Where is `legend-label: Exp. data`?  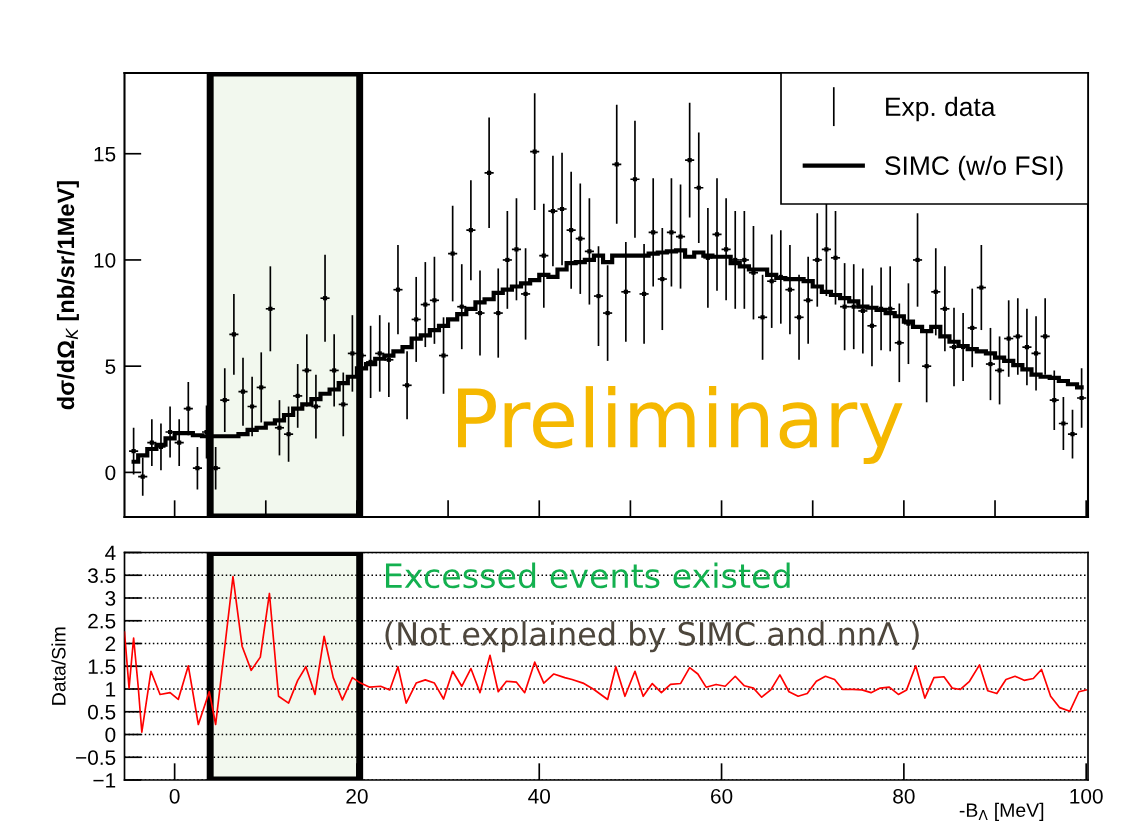 legend-label: Exp. data is located at coordinates (941, 109).